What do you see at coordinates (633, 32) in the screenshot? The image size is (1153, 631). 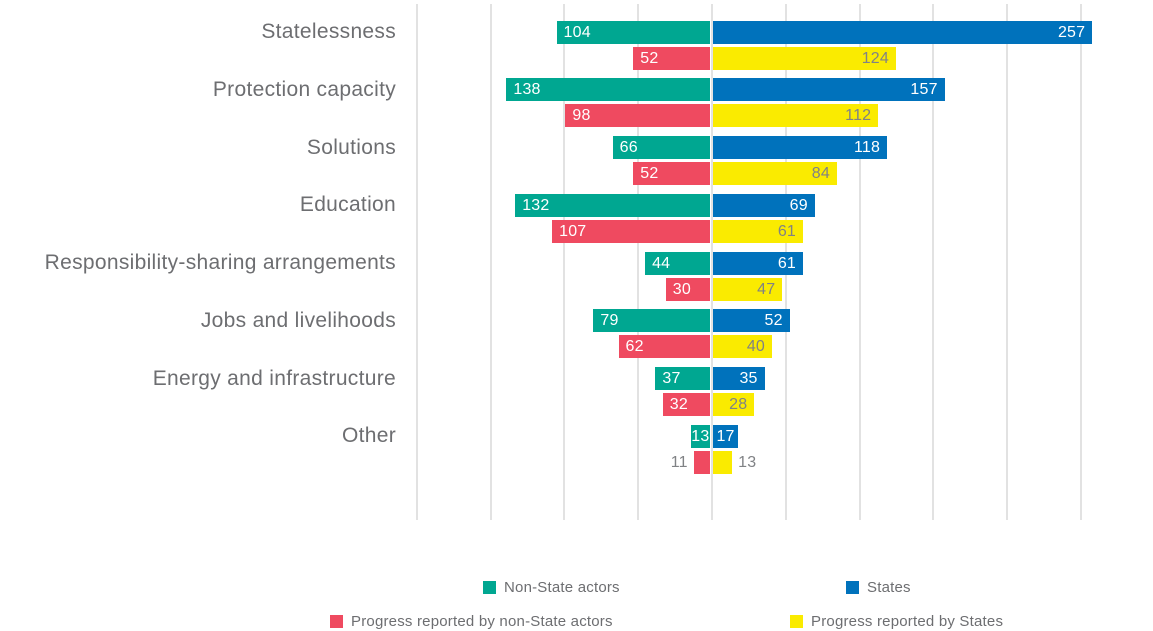 I see `bar-non-state-actors: 104` at bounding box center [633, 32].